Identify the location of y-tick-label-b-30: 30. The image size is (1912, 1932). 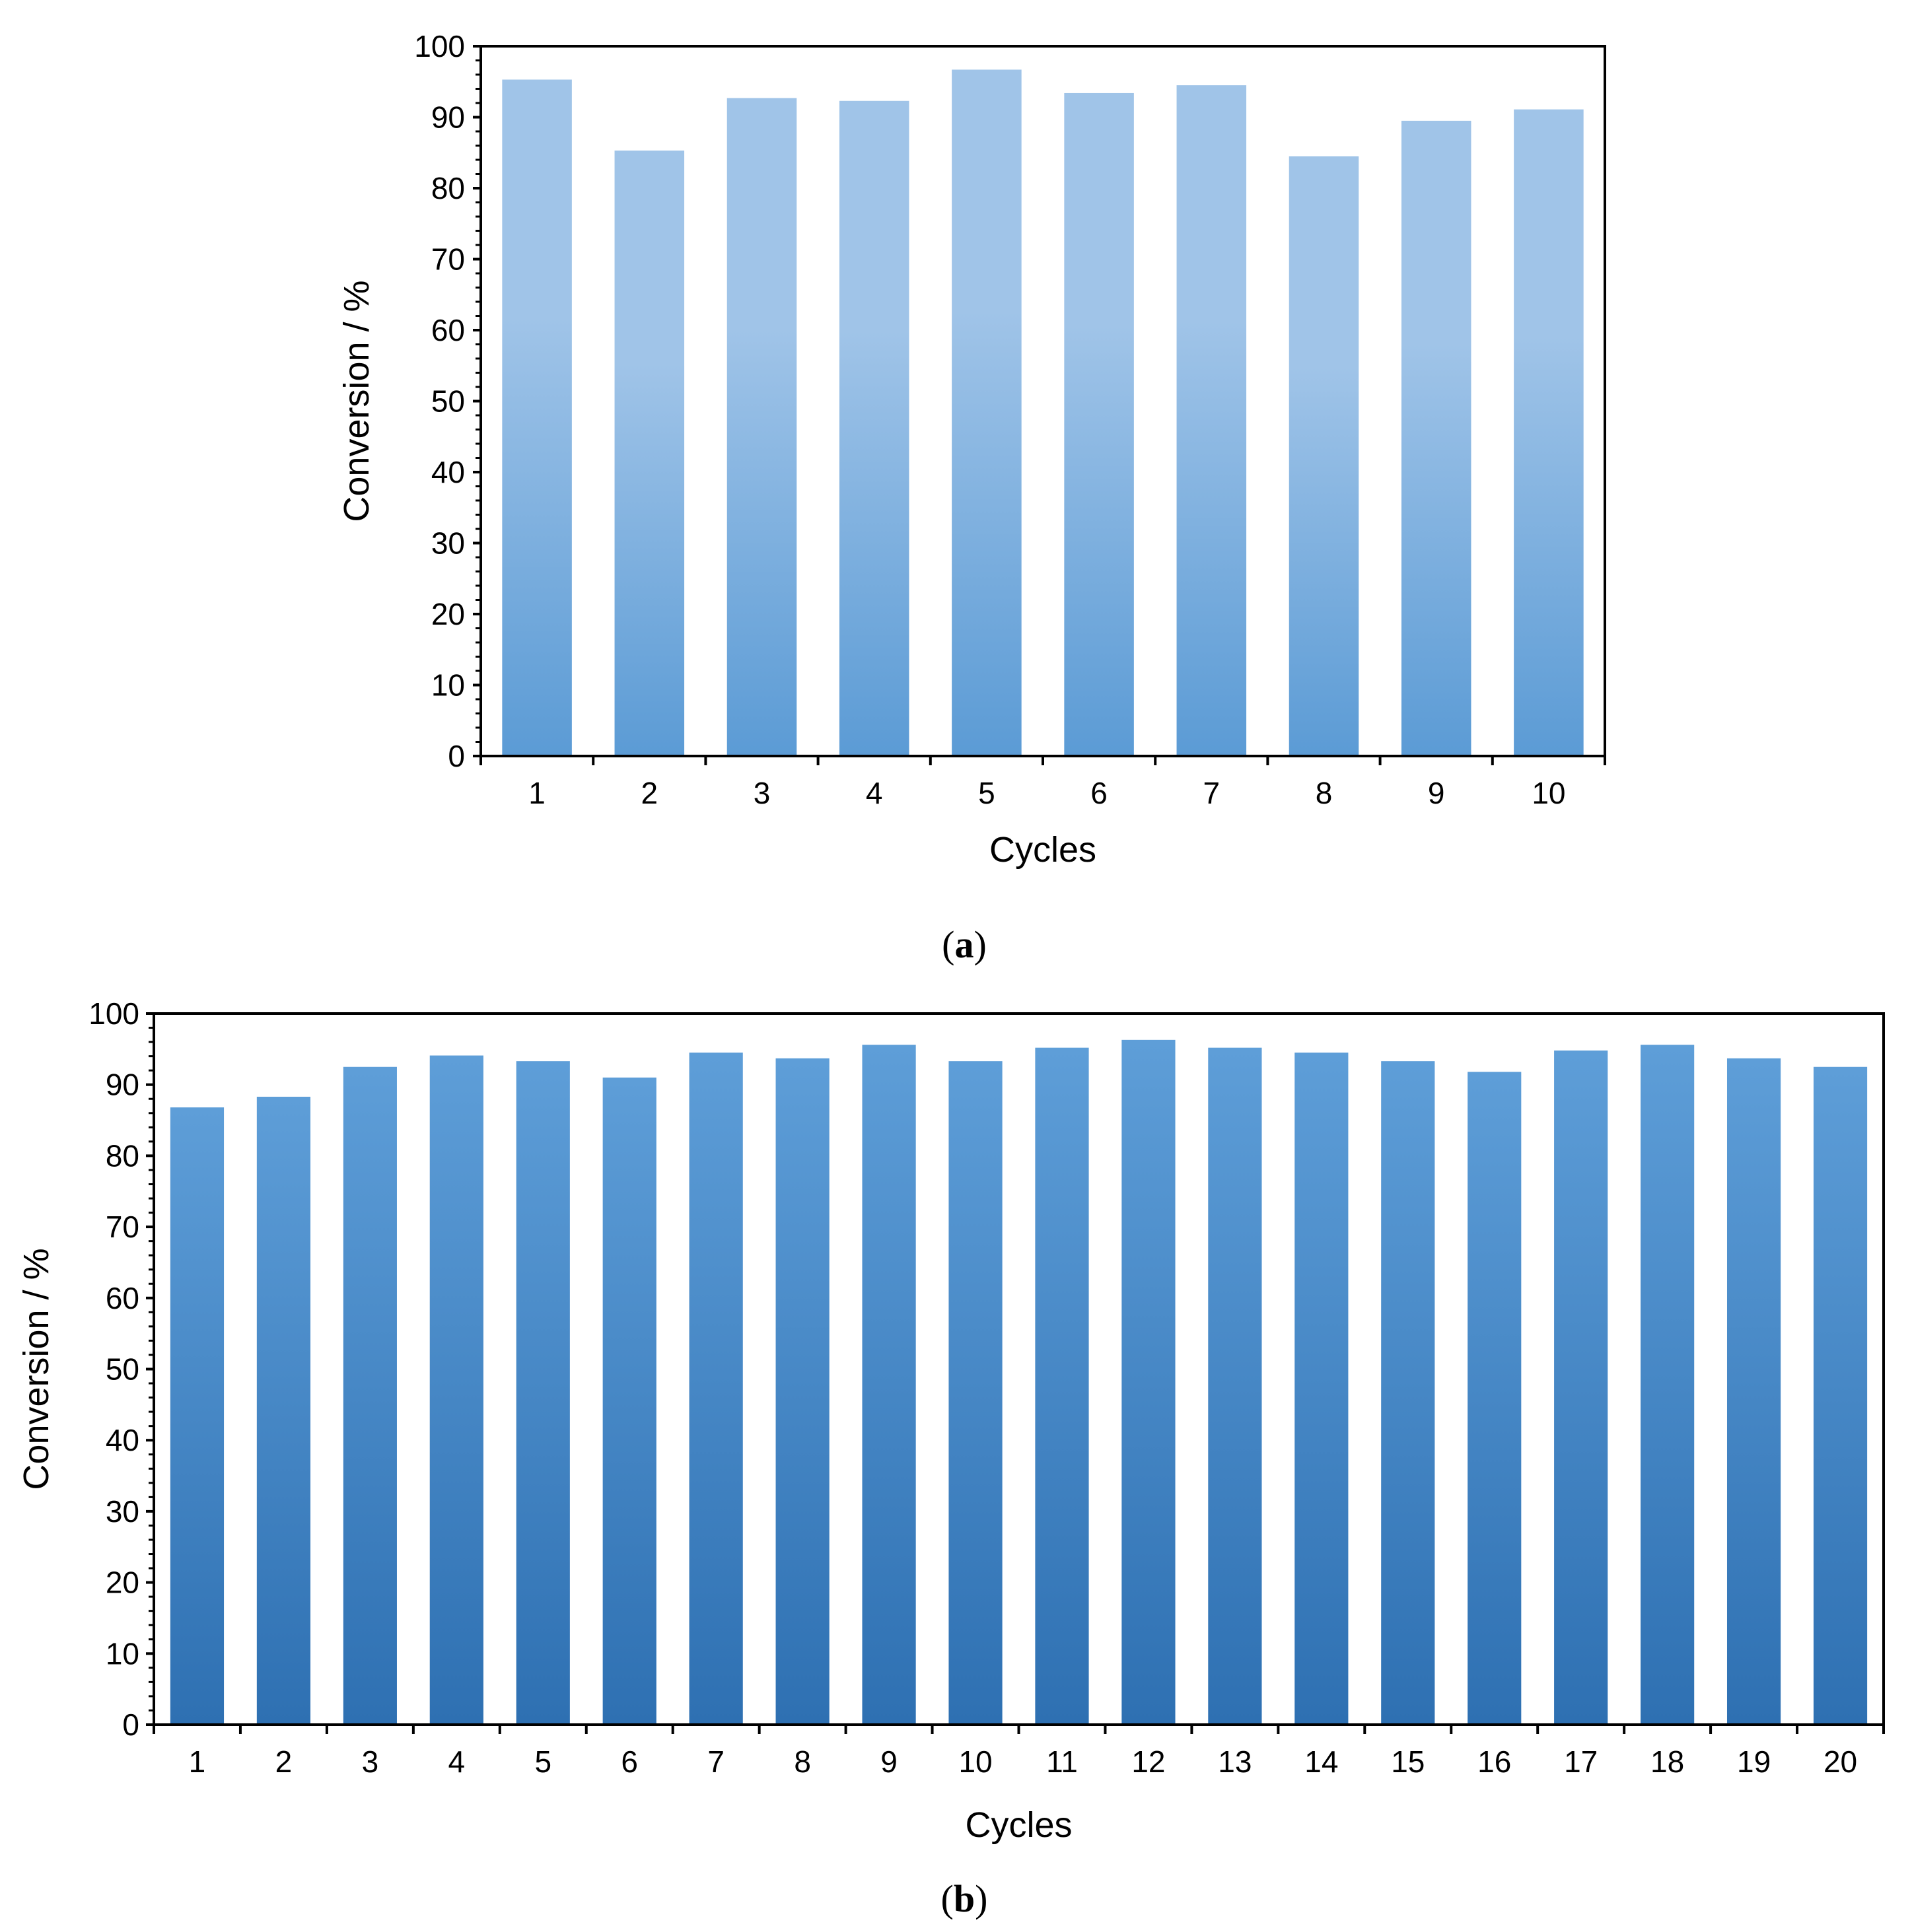
(122, 1512).